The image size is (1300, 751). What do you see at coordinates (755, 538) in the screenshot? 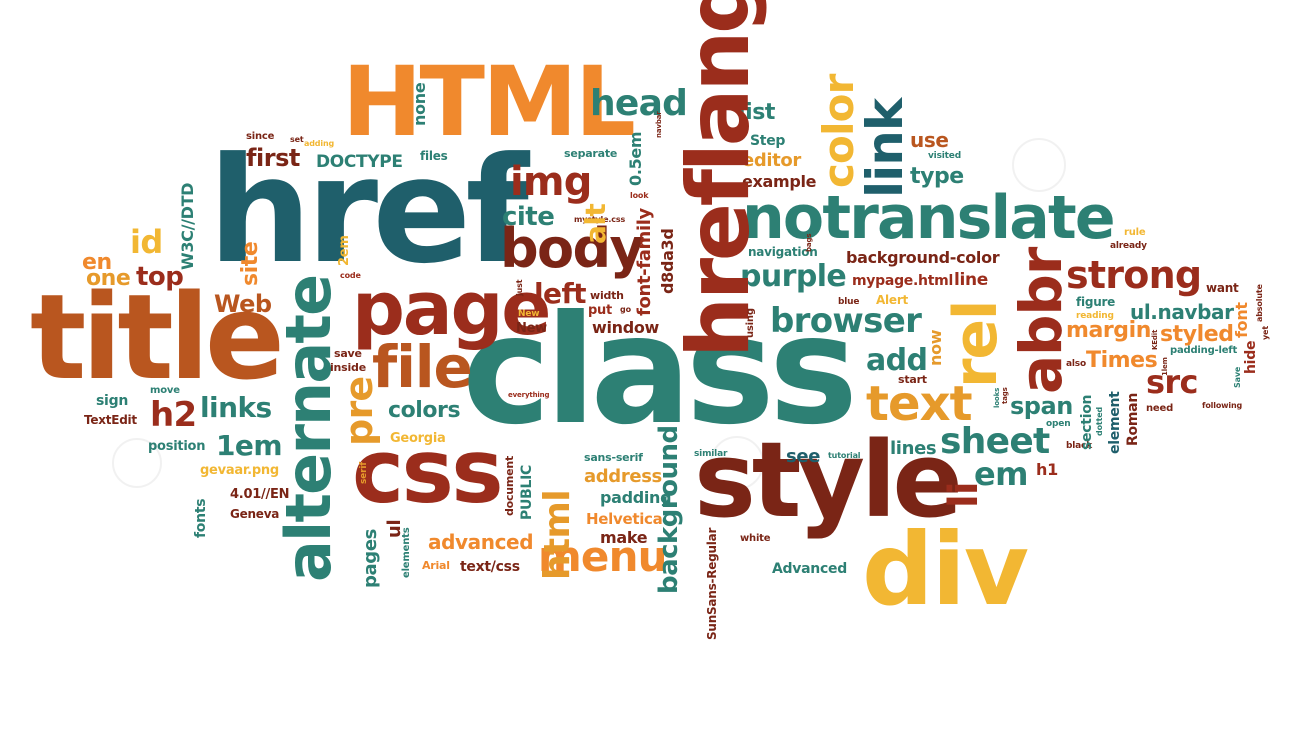
I see `word-white: white` at bounding box center [755, 538].